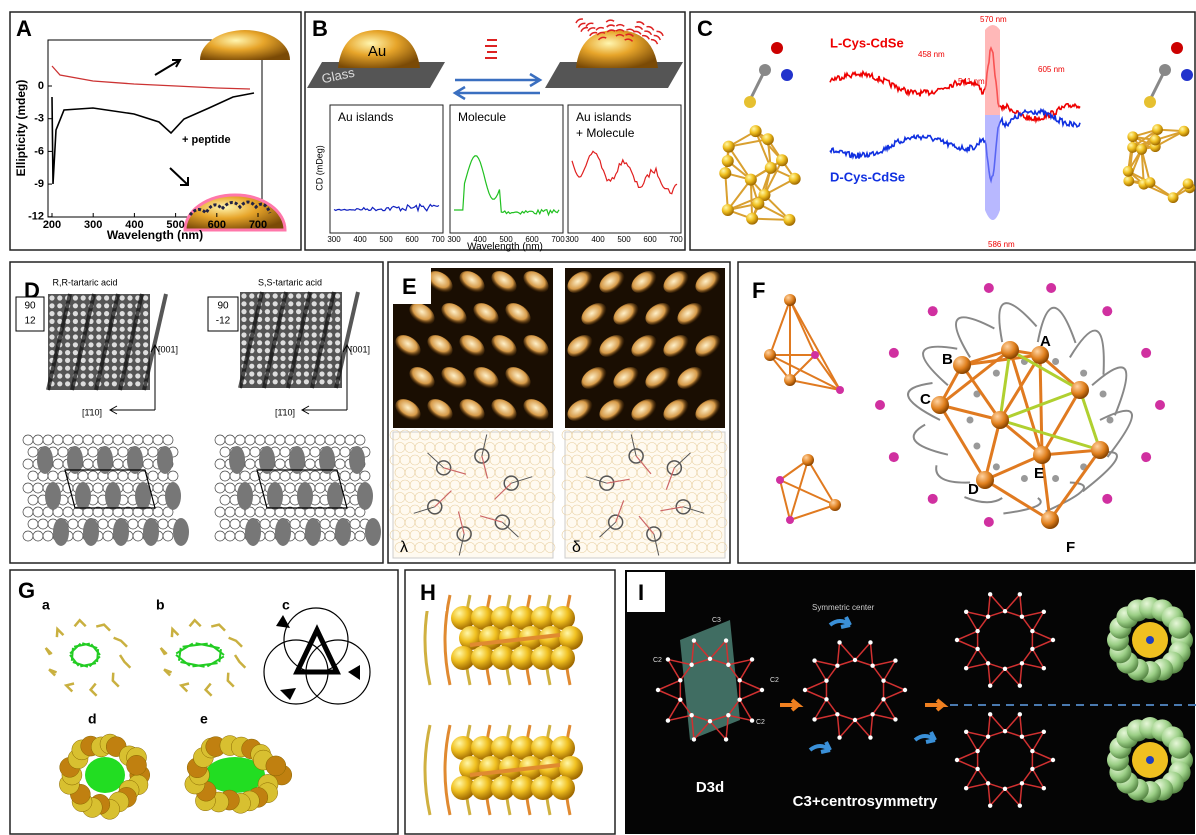 The height and width of the screenshot is (835, 1196). Describe the element at coordinates (426, 591) in the screenshot. I see `label-box` at that location.